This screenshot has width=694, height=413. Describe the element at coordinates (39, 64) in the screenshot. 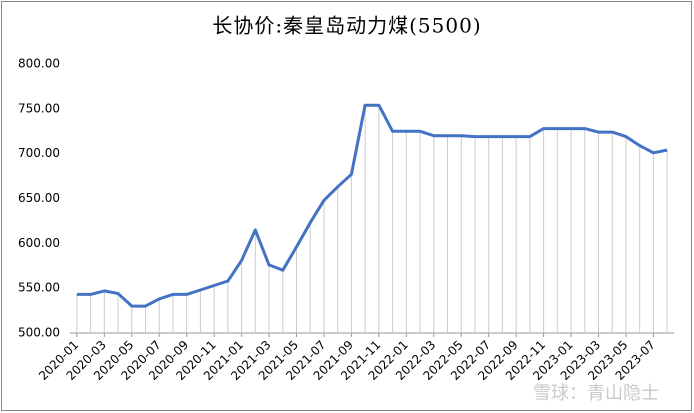

I see `y-tick-label: 800.00` at that location.